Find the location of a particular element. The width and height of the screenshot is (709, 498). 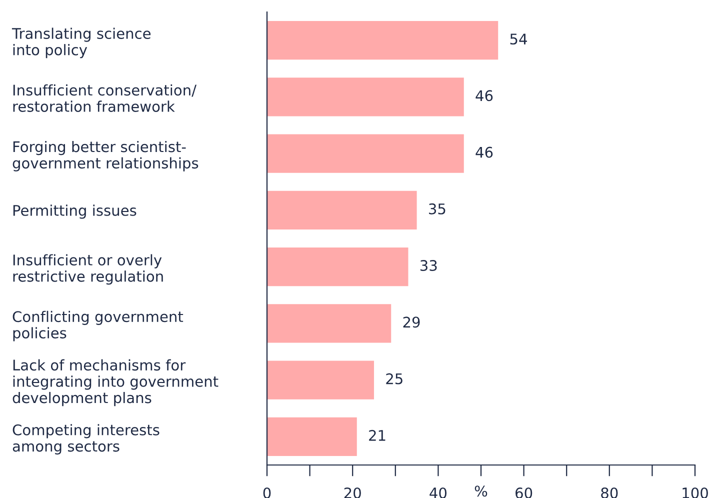

data-label: 35 is located at coordinates (437, 208).